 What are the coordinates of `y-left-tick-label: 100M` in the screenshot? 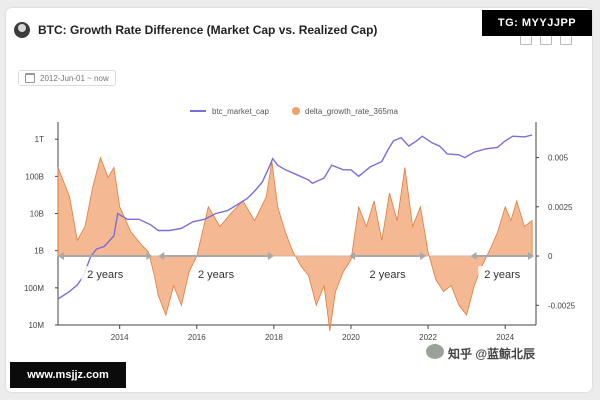 It's located at (34, 288).